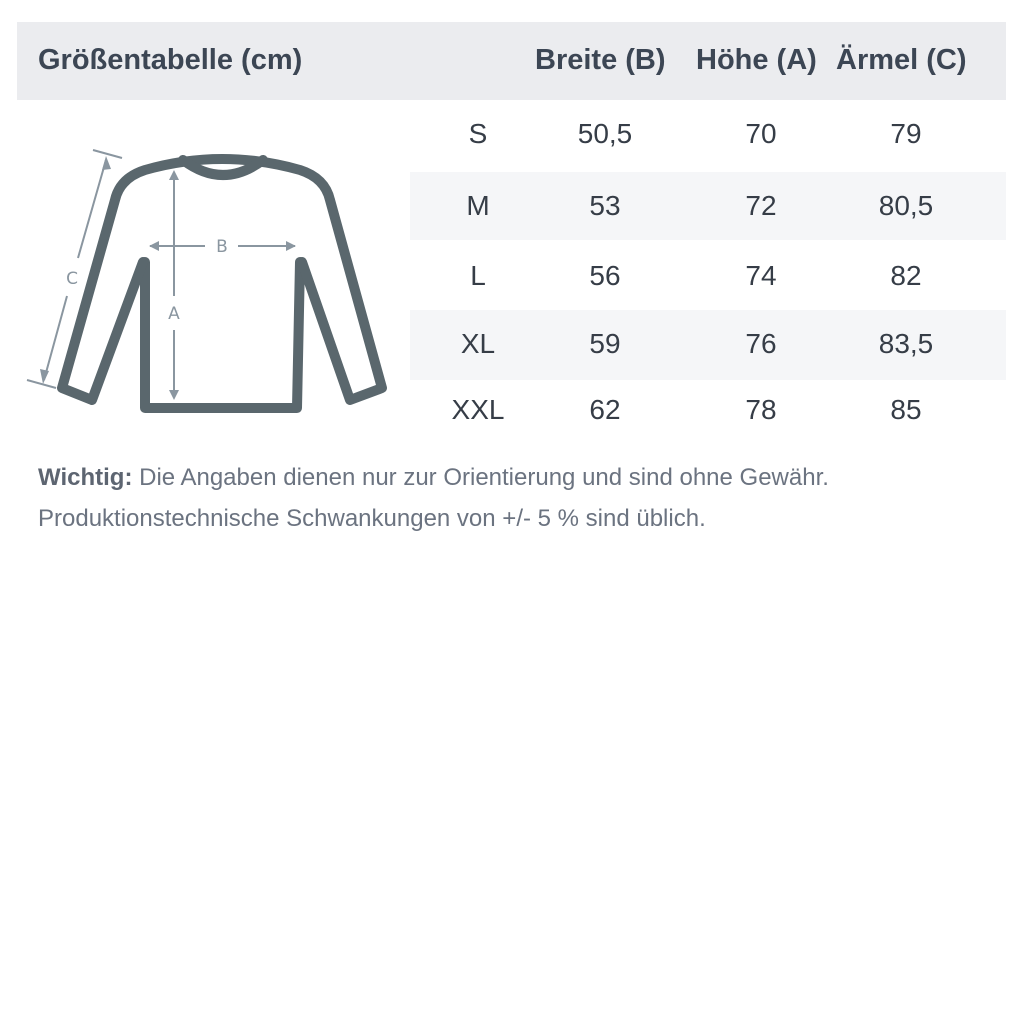 The width and height of the screenshot is (1024, 1024). Describe the element at coordinates (170, 60) in the screenshot. I see `page-title: Größentabelle (cm)` at that location.